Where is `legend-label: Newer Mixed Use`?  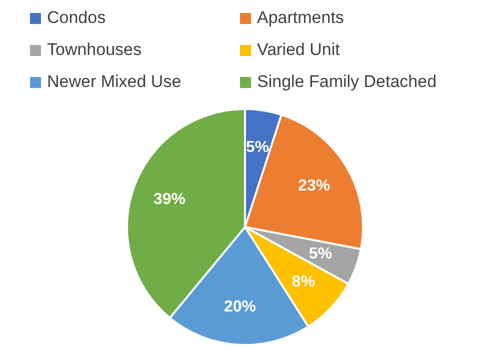 legend-label: Newer Mixed Use is located at coordinates (114, 82).